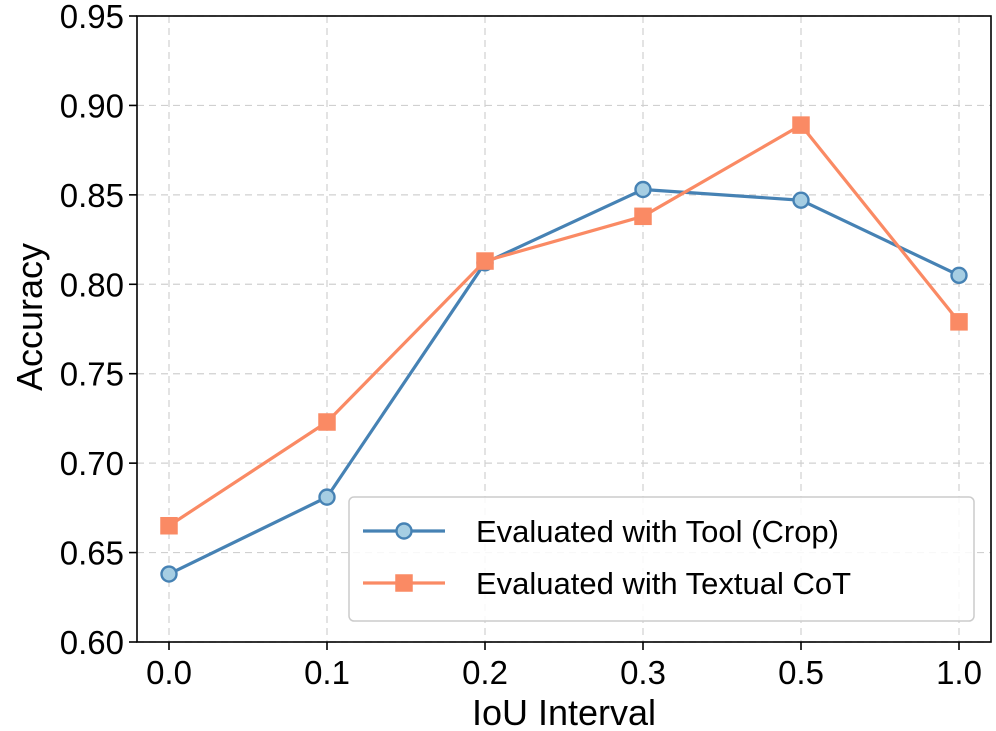 The width and height of the screenshot is (996, 731). I want to click on y-tick-label: 0.80, so click(92, 284).